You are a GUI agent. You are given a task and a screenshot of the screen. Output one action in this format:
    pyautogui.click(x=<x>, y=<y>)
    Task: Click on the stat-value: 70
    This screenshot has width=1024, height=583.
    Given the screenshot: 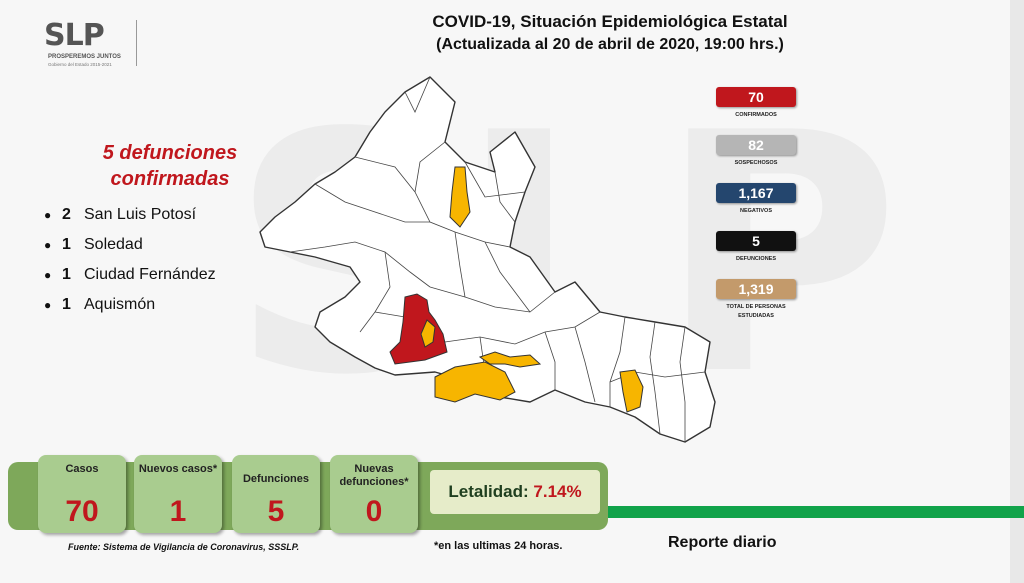 What is the action you would take?
    pyautogui.click(x=756, y=97)
    